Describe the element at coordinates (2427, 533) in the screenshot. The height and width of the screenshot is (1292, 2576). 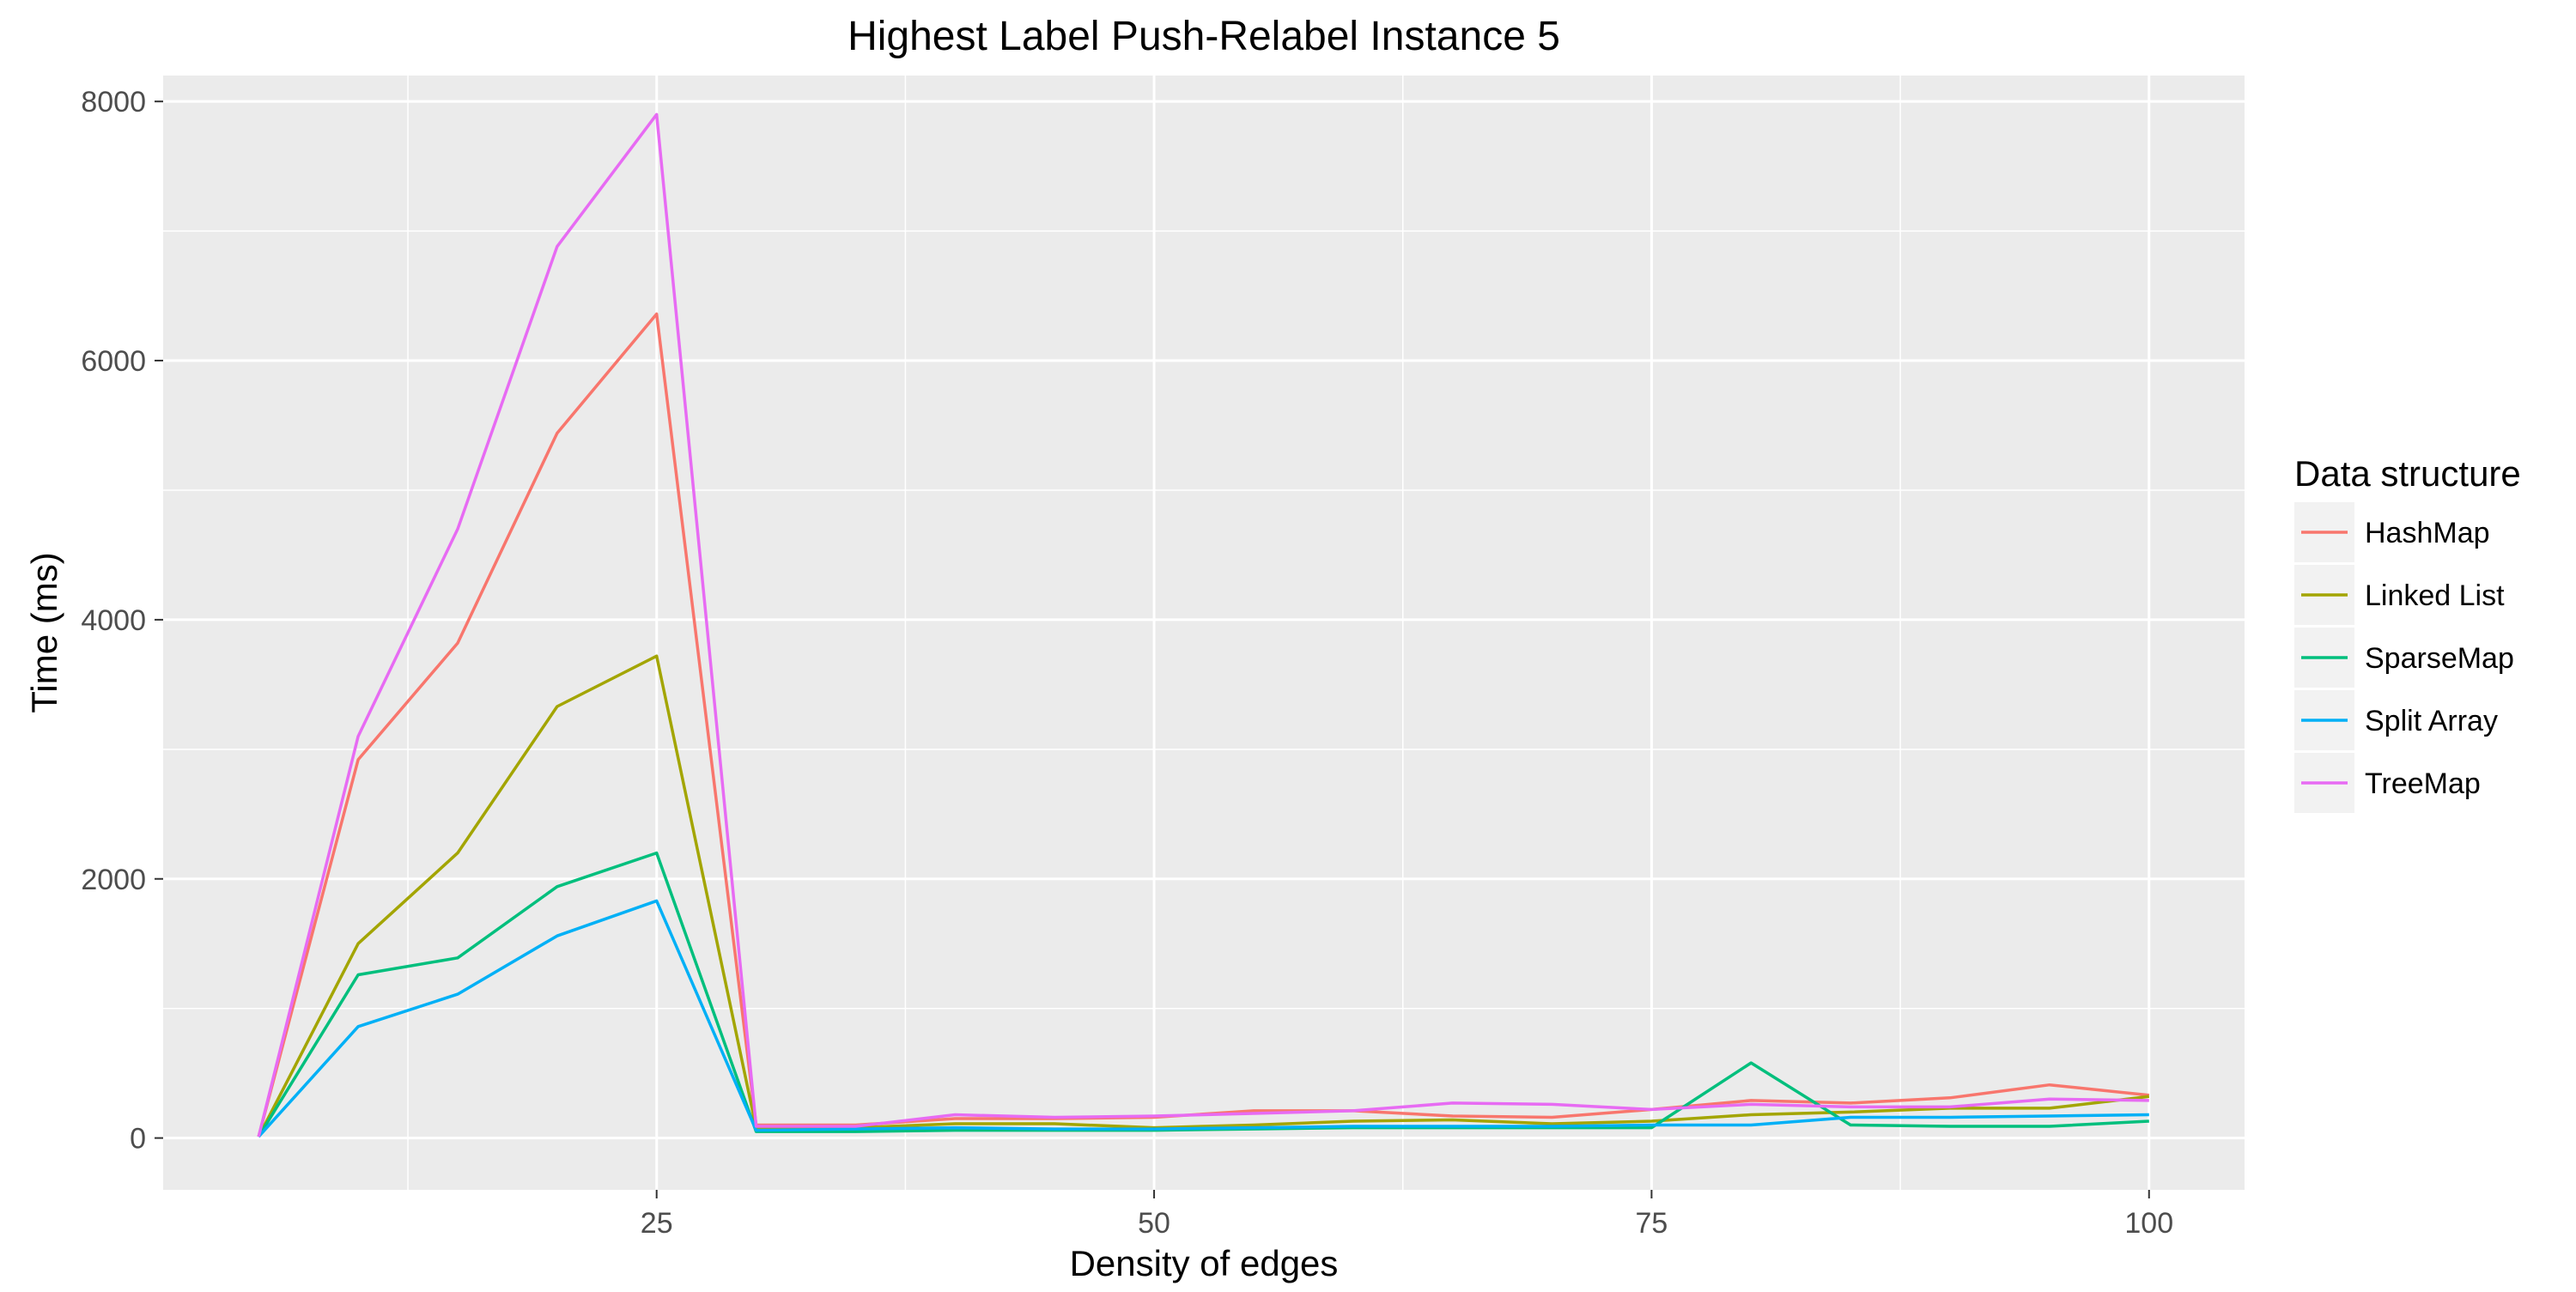
I see `legend-label-hashmap: HashMap` at that location.